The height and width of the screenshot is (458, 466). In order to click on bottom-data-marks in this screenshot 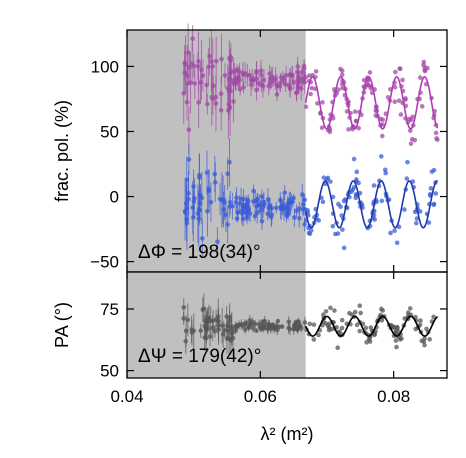, I will do `click(310, 324)`.